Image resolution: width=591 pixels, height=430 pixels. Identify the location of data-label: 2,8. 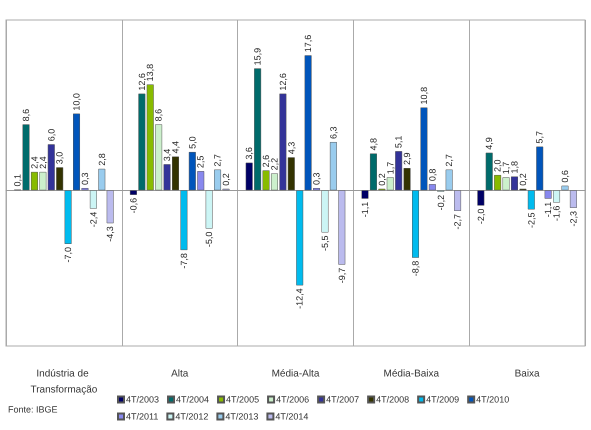
(101, 159).